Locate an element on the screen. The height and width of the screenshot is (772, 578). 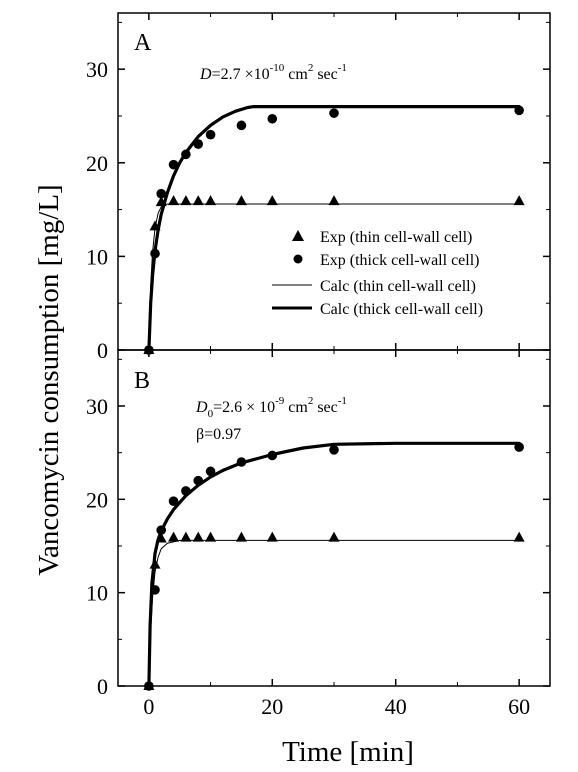
panel-b-calc-thin-line is located at coordinates (334, 613).